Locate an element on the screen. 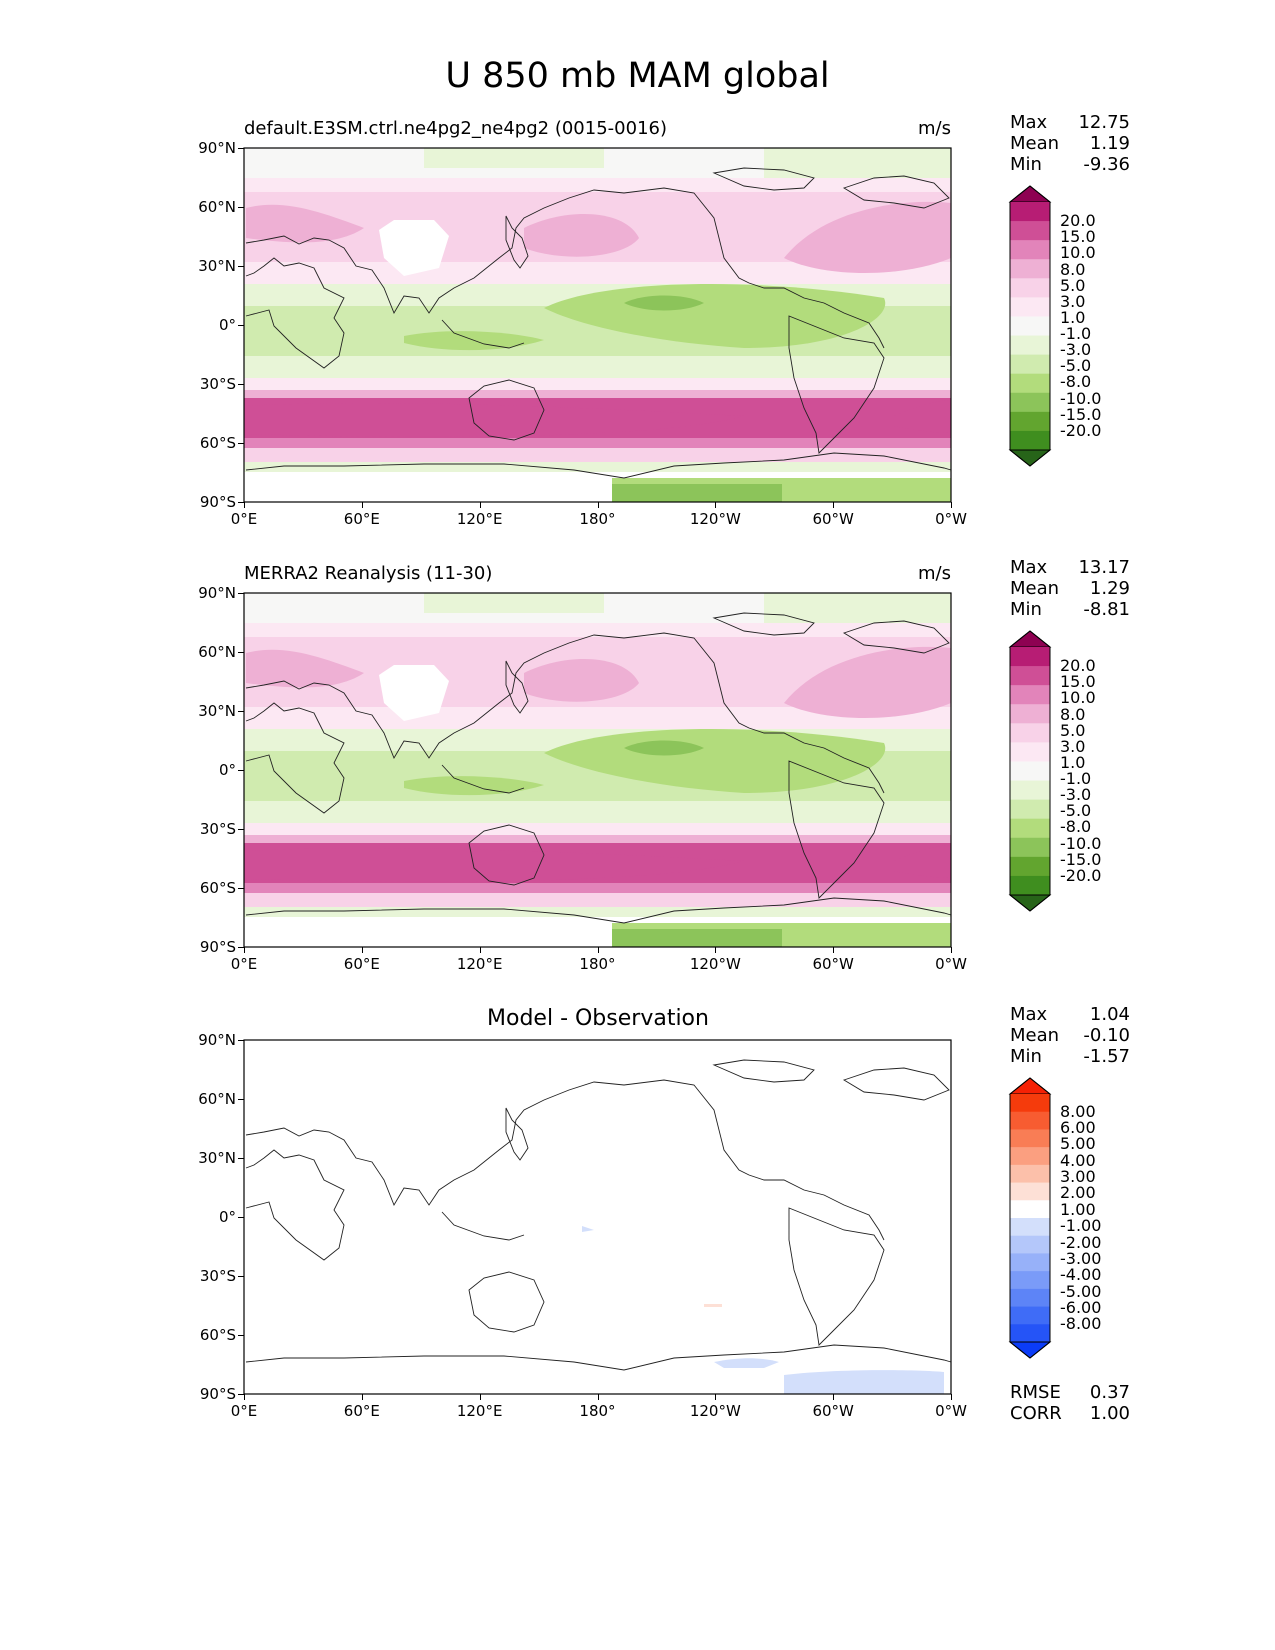  colorbar-label: -3.00 is located at coordinates (1081, 1258).